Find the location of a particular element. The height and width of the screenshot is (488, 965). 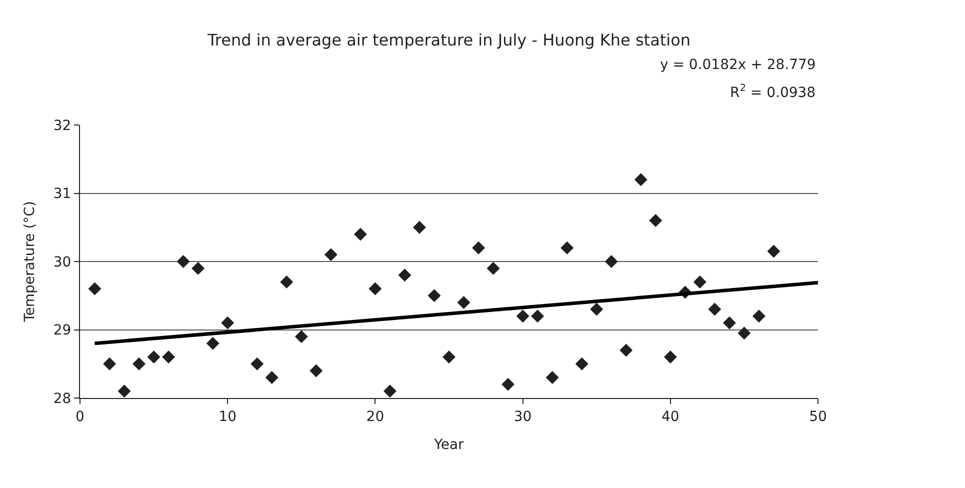

chart-title: Trend in average air temperature in July - Huong Khe station is located at coordinates (448, 40).